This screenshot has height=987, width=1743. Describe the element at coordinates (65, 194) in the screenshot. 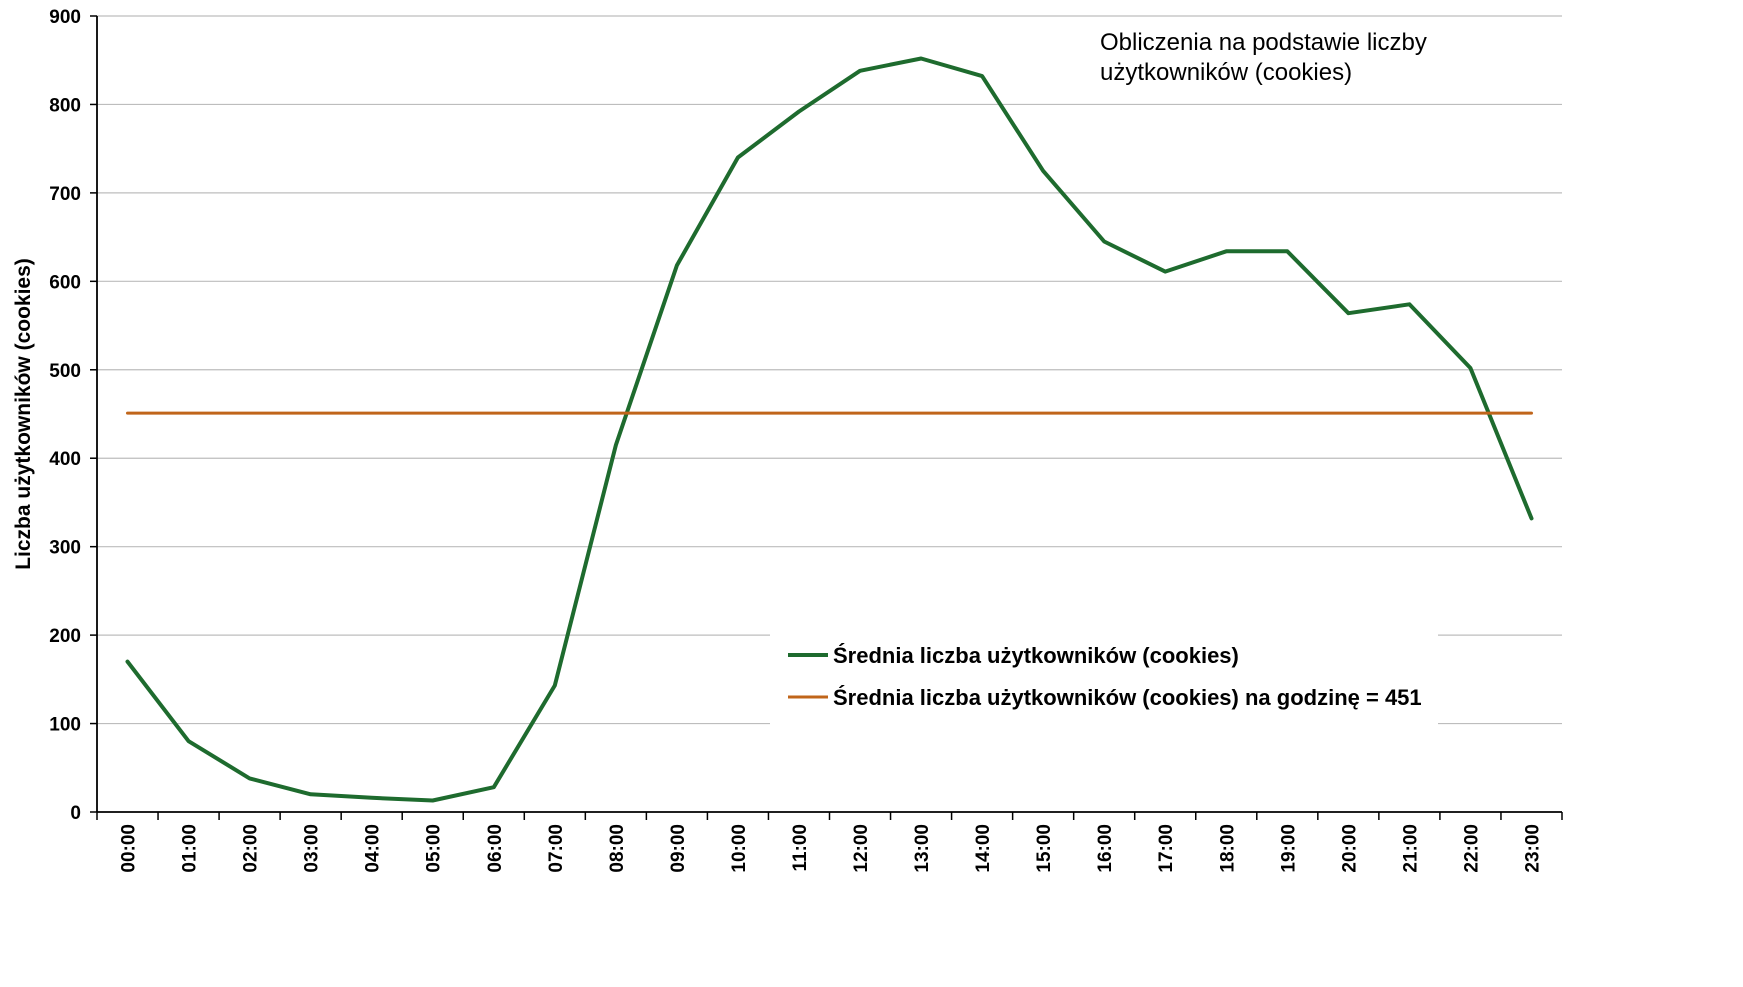

I see `y-tick-label-700: 700` at that location.